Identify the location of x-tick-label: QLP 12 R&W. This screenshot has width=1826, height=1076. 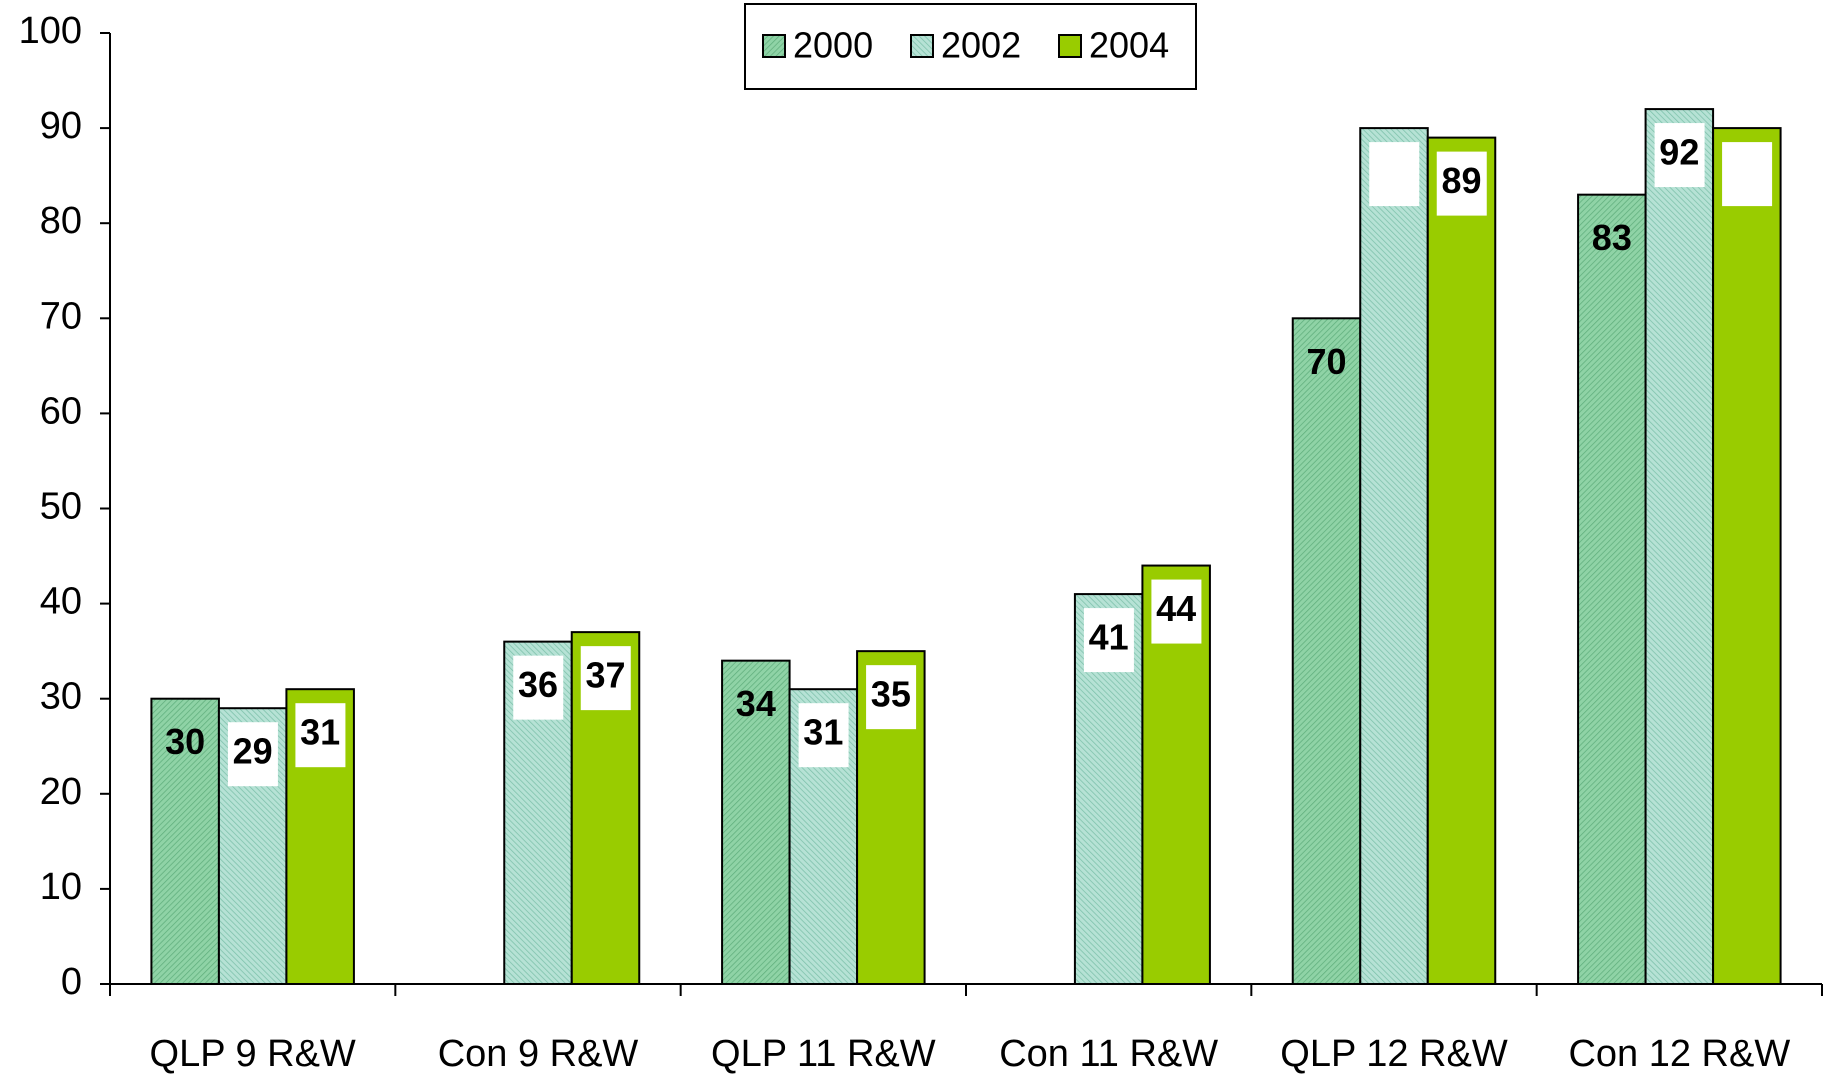
(1394, 1054).